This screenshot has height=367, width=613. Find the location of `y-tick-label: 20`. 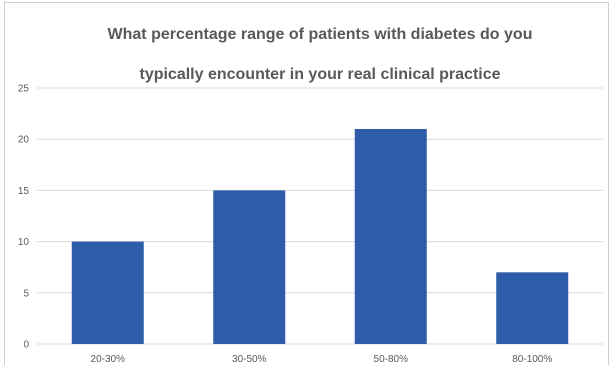

y-tick-label: 20 is located at coordinates (24, 140).